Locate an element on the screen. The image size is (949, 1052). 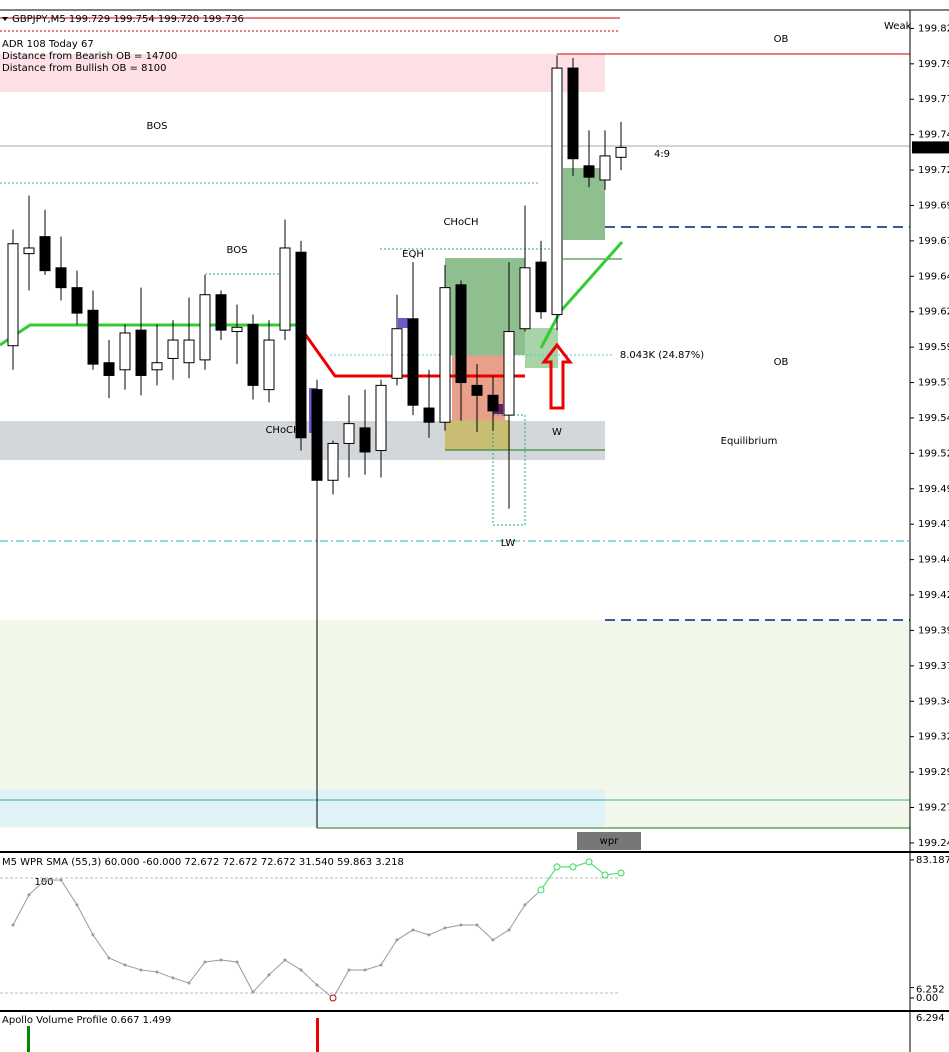
dropdown is located at coordinates (5, 19).